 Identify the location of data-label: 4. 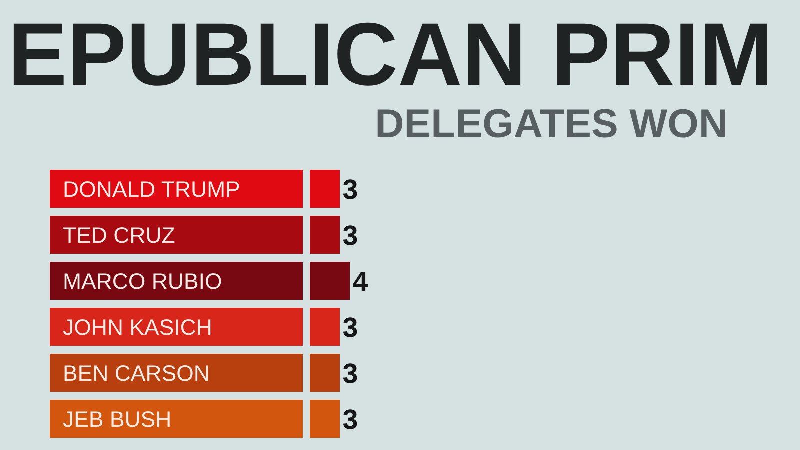
(360, 282).